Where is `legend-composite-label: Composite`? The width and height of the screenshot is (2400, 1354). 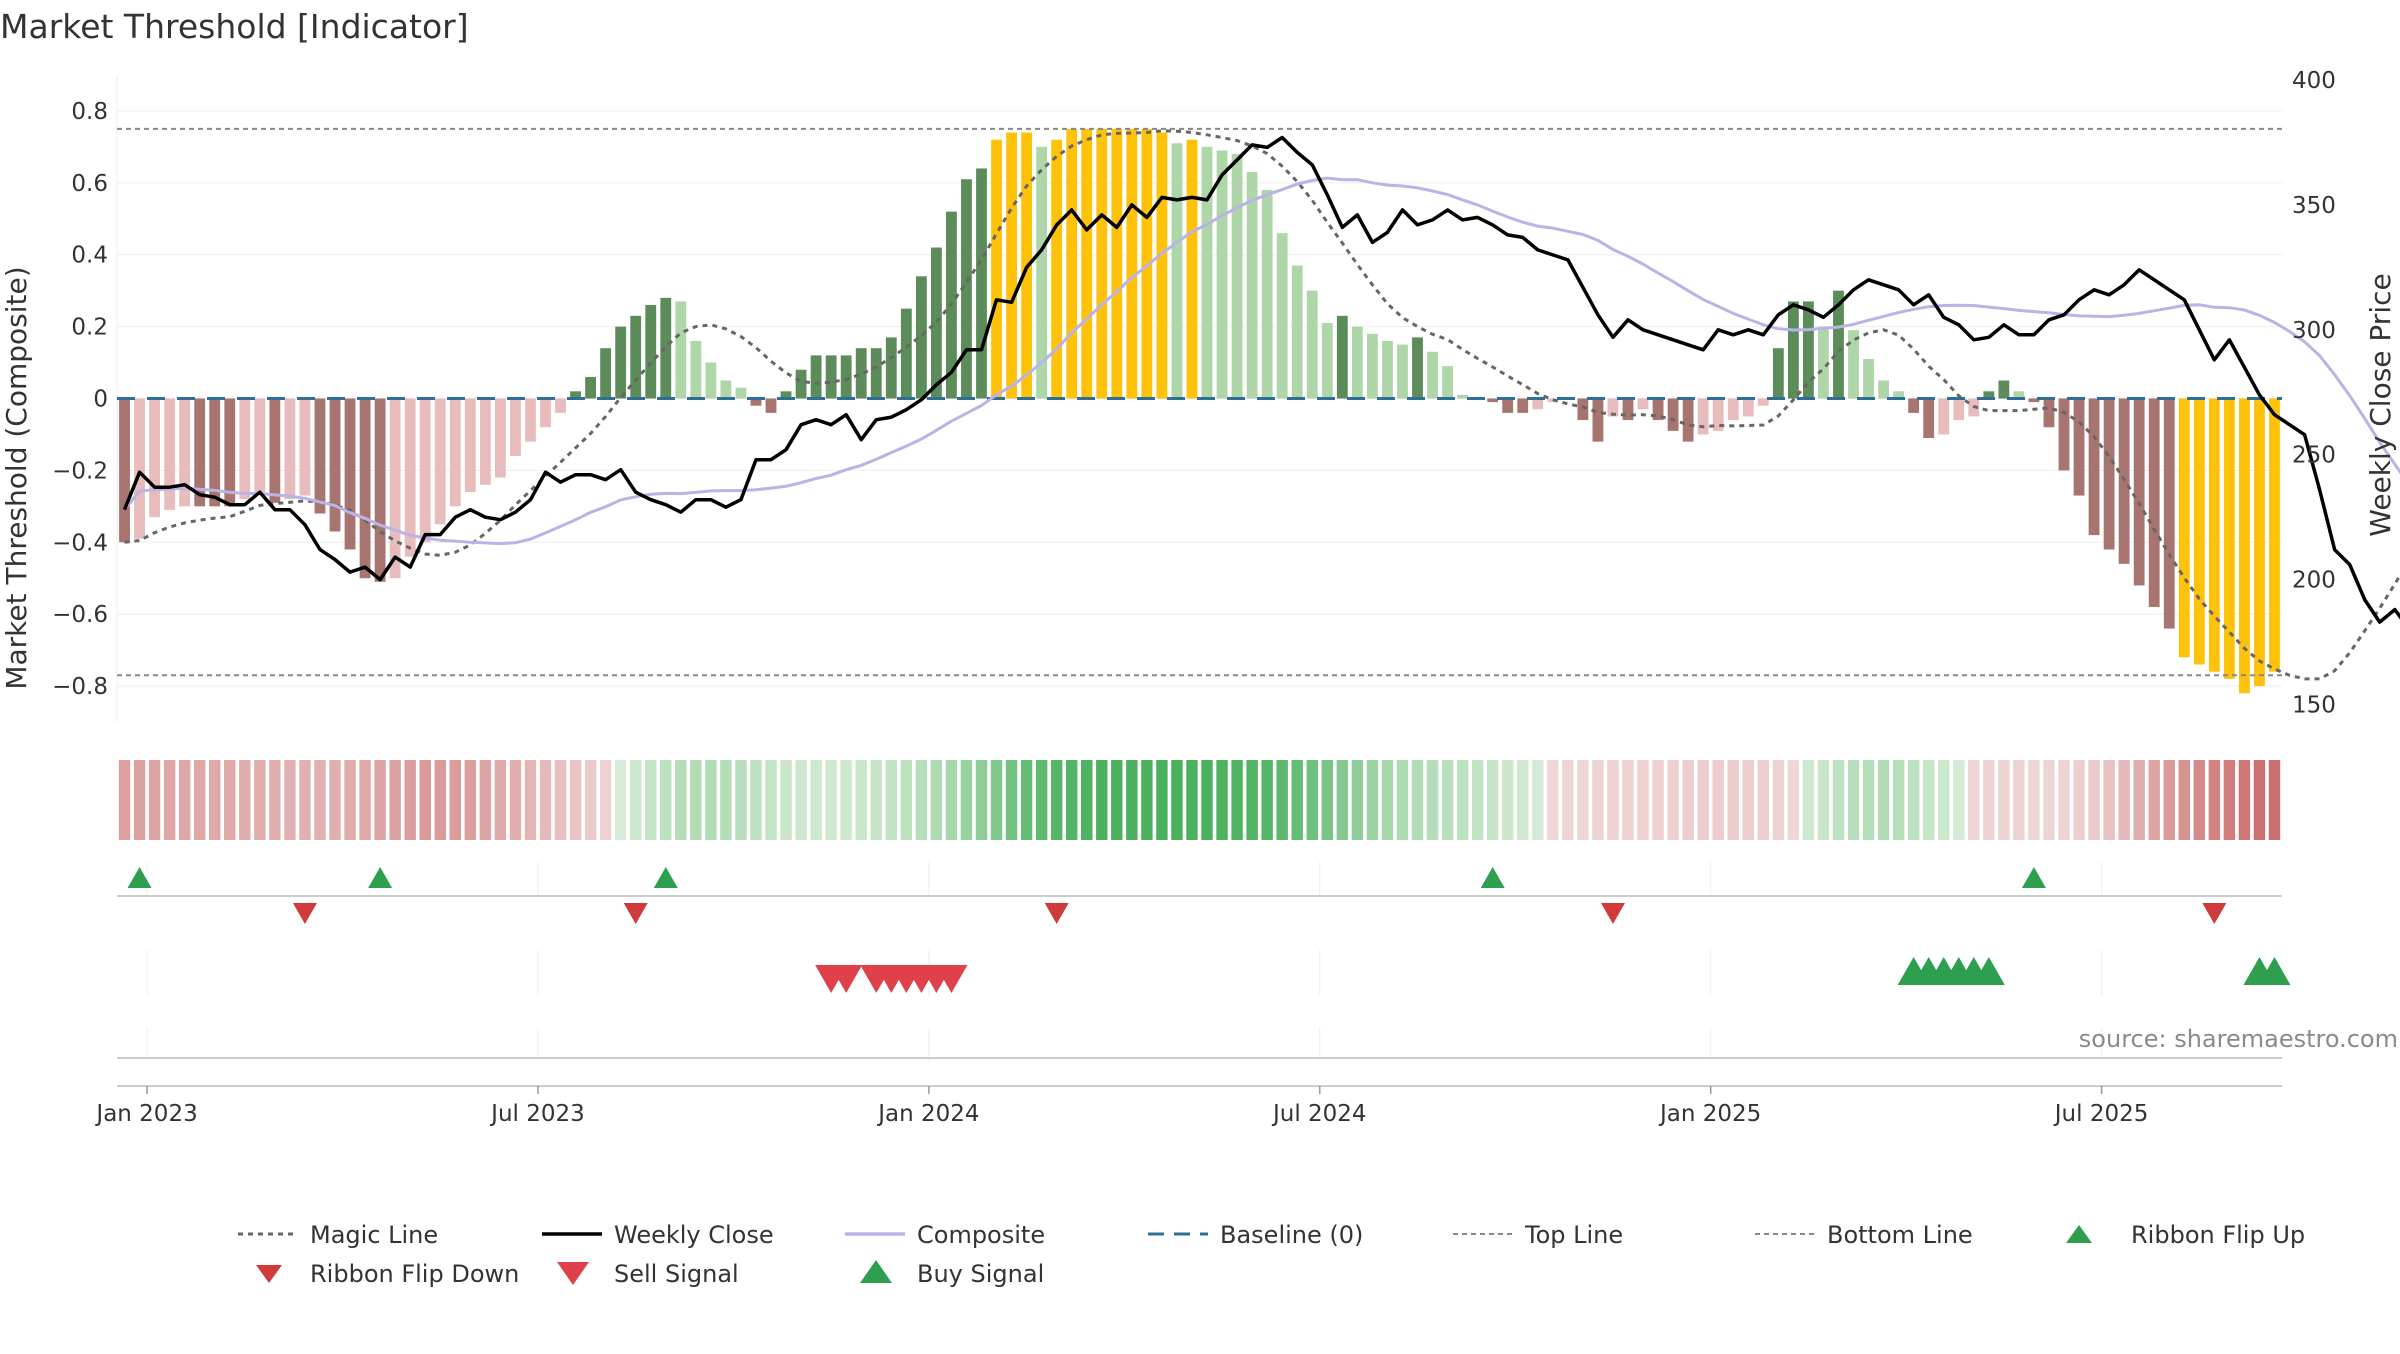
legend-composite-label: Composite is located at coordinates (981, 1235).